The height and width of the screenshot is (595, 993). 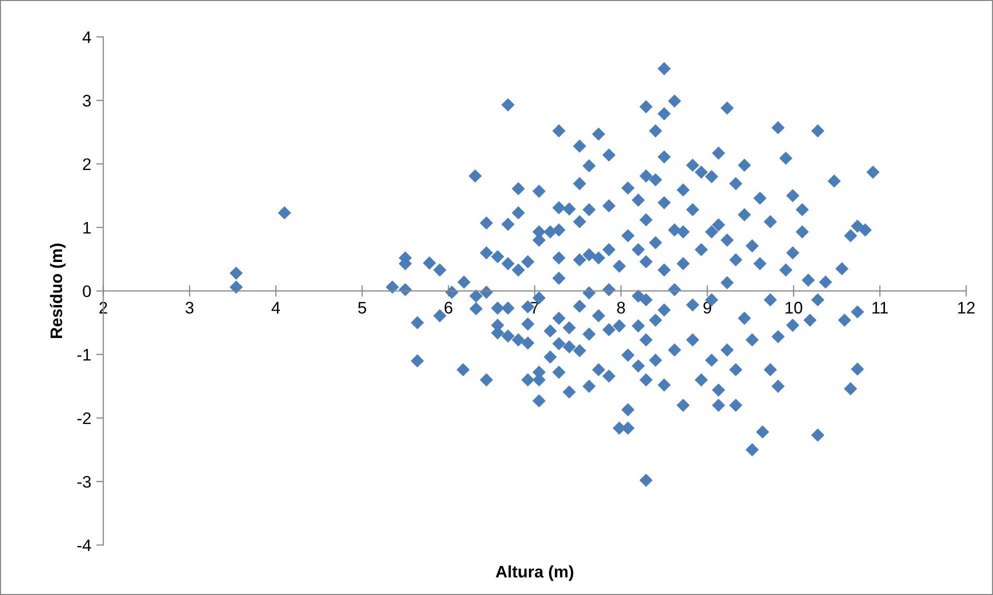 I want to click on y-tick-label: 0, so click(x=86, y=291).